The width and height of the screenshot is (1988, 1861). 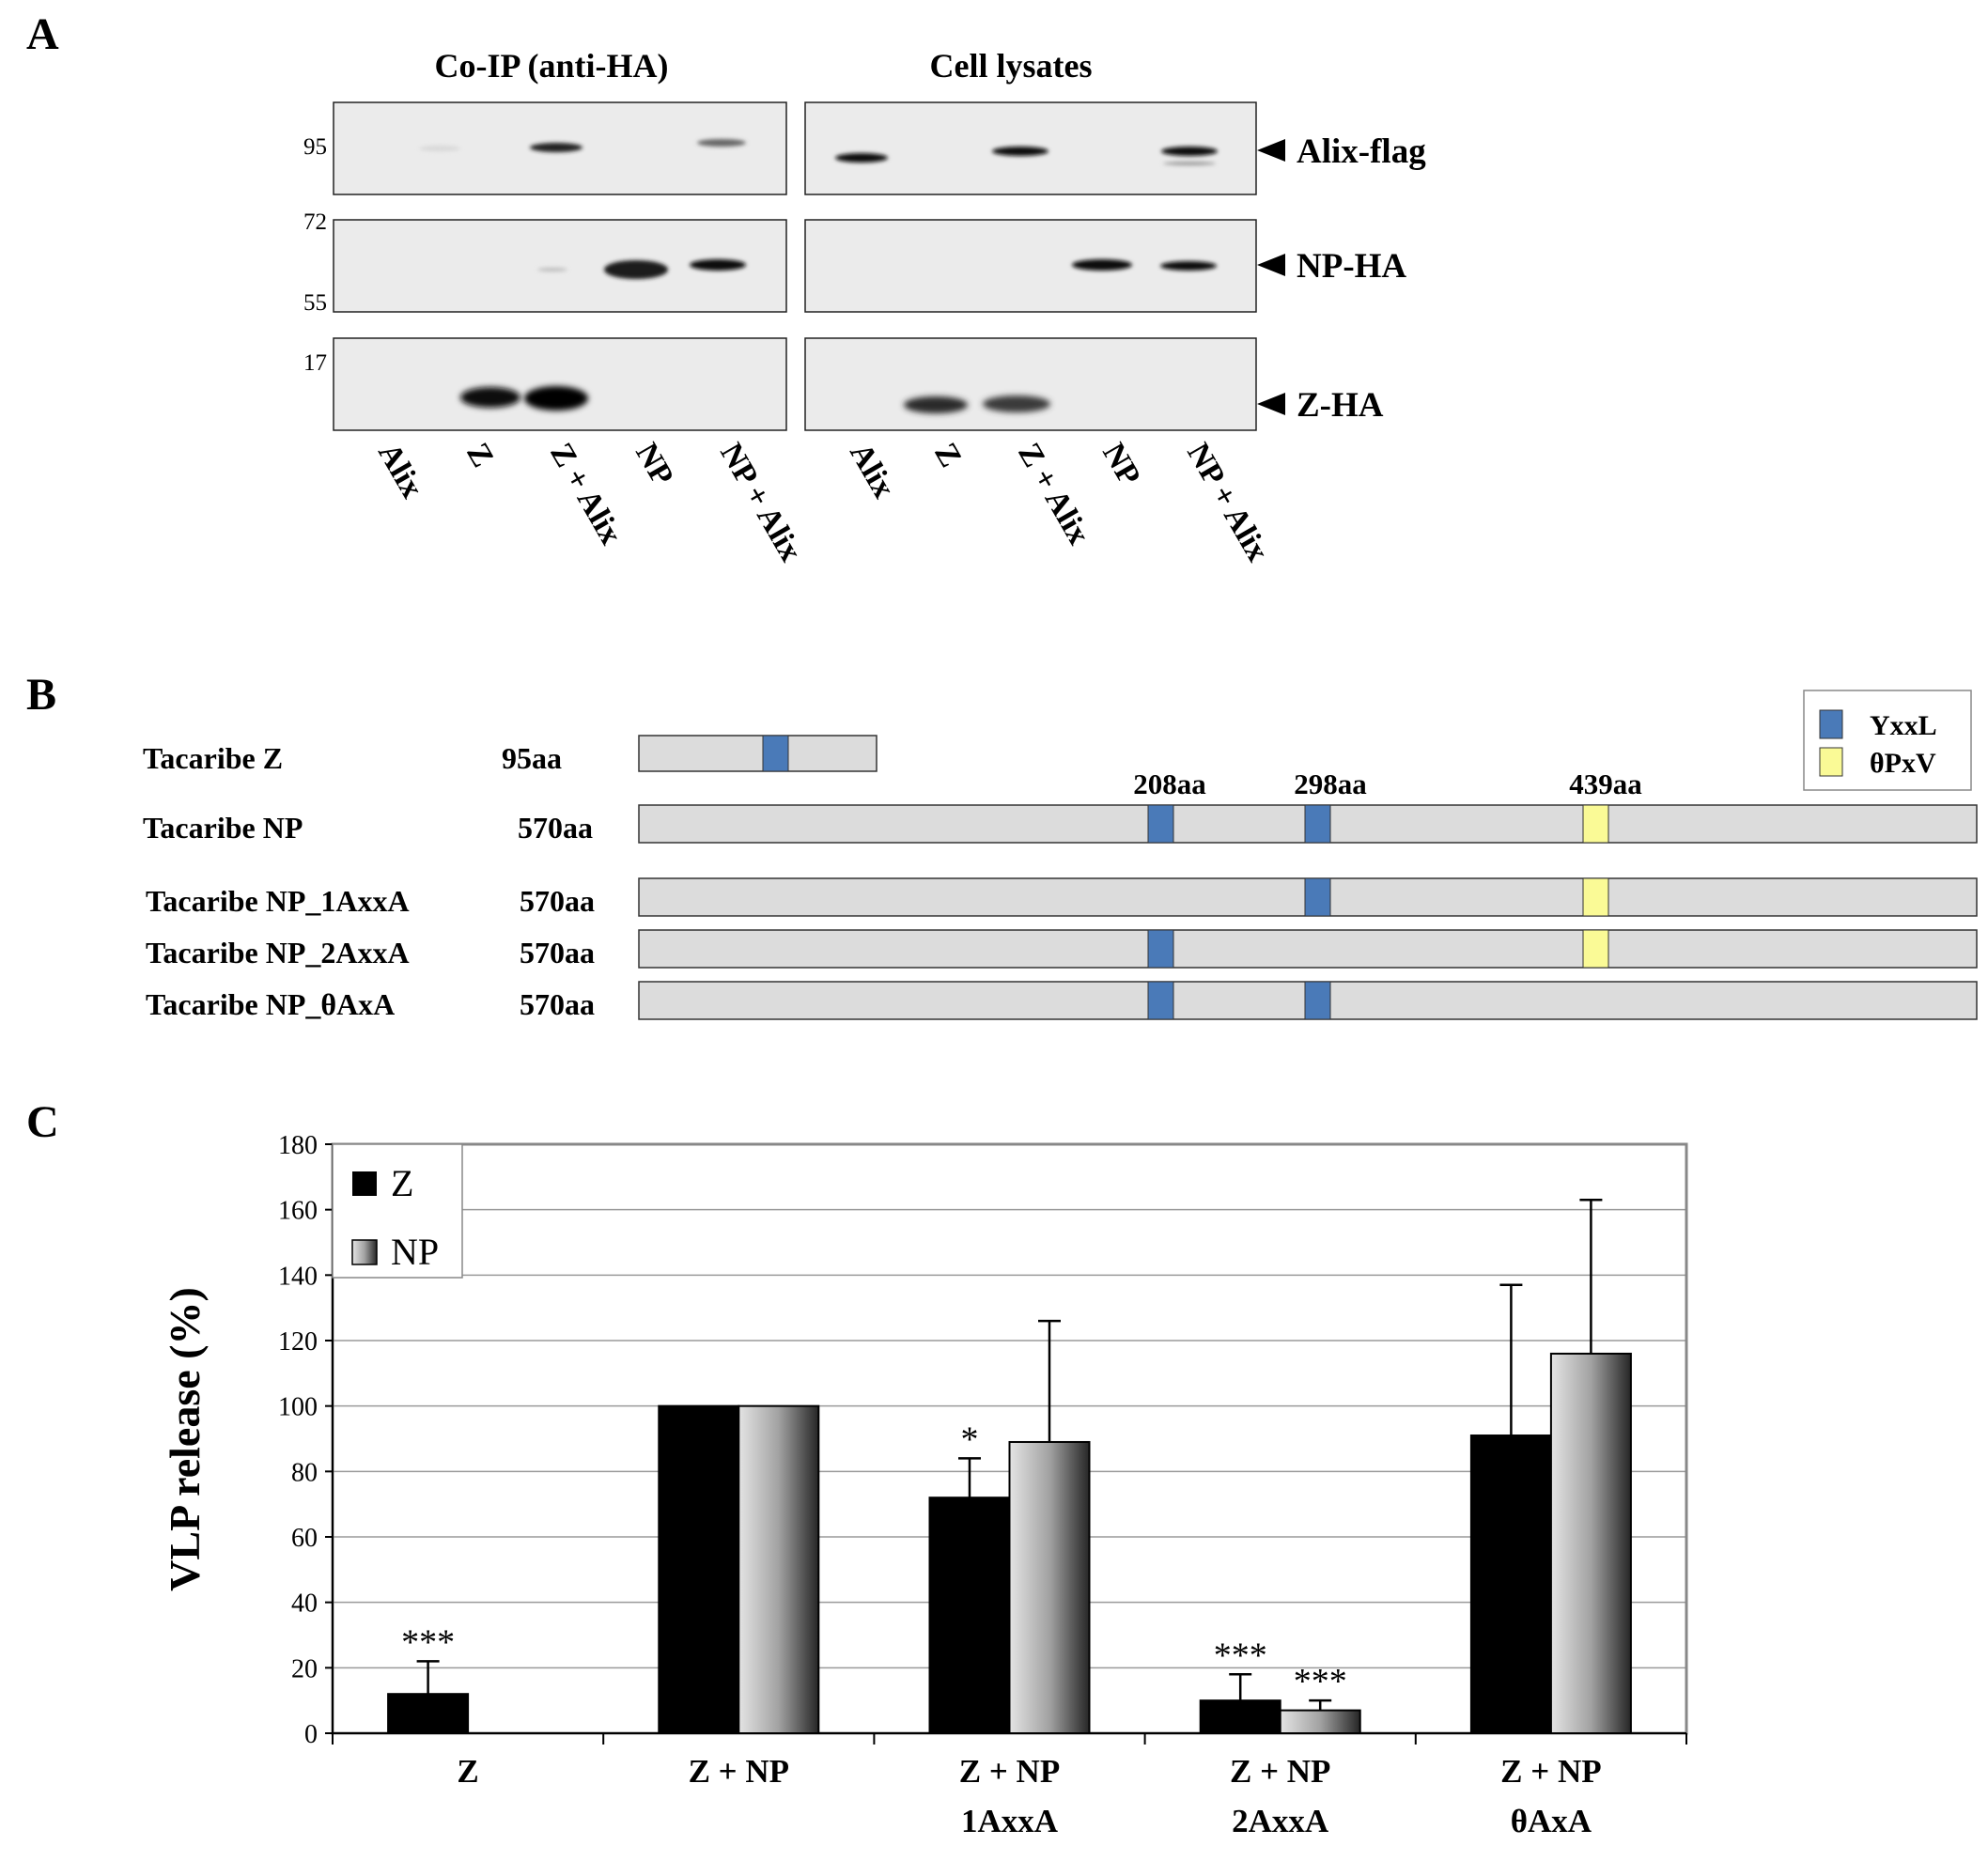 I want to click on panel-a-letter: A, so click(x=42, y=34).